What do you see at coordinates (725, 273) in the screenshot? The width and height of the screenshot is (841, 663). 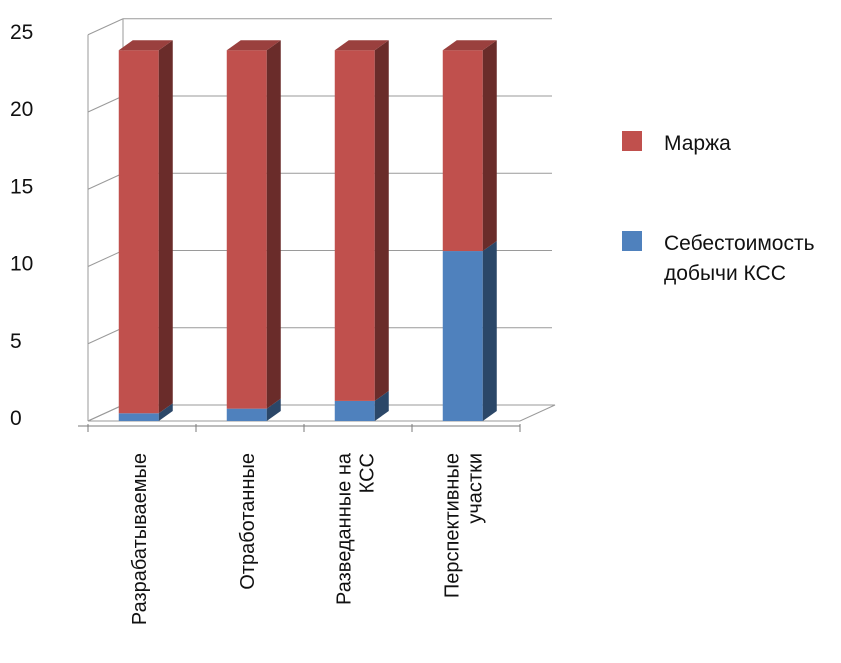 I see `legend-label: добычи КСС` at bounding box center [725, 273].